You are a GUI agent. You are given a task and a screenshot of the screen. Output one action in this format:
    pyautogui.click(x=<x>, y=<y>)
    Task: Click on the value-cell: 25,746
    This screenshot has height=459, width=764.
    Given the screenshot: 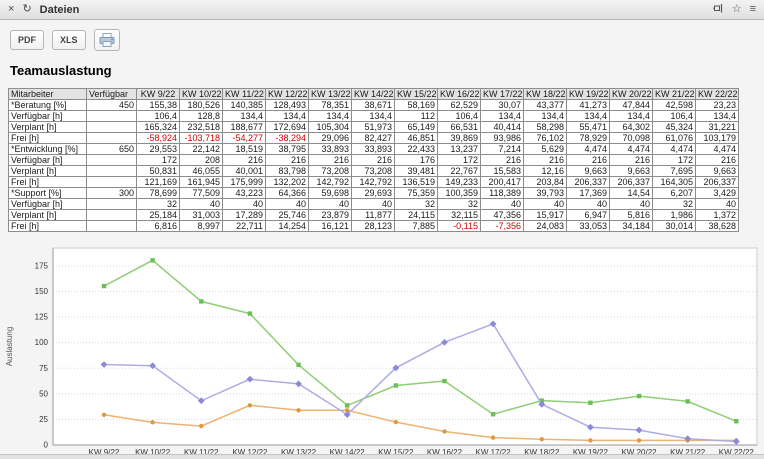 What is the action you would take?
    pyautogui.click(x=287, y=215)
    